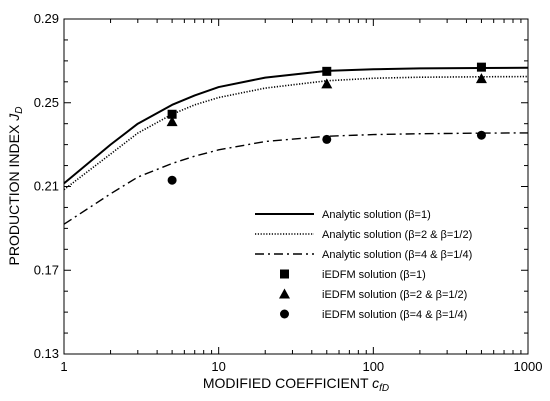 The image size is (550, 401). I want to click on legend-label-5: iEDFM solution (β=2 & β=1/2), so click(394, 295).